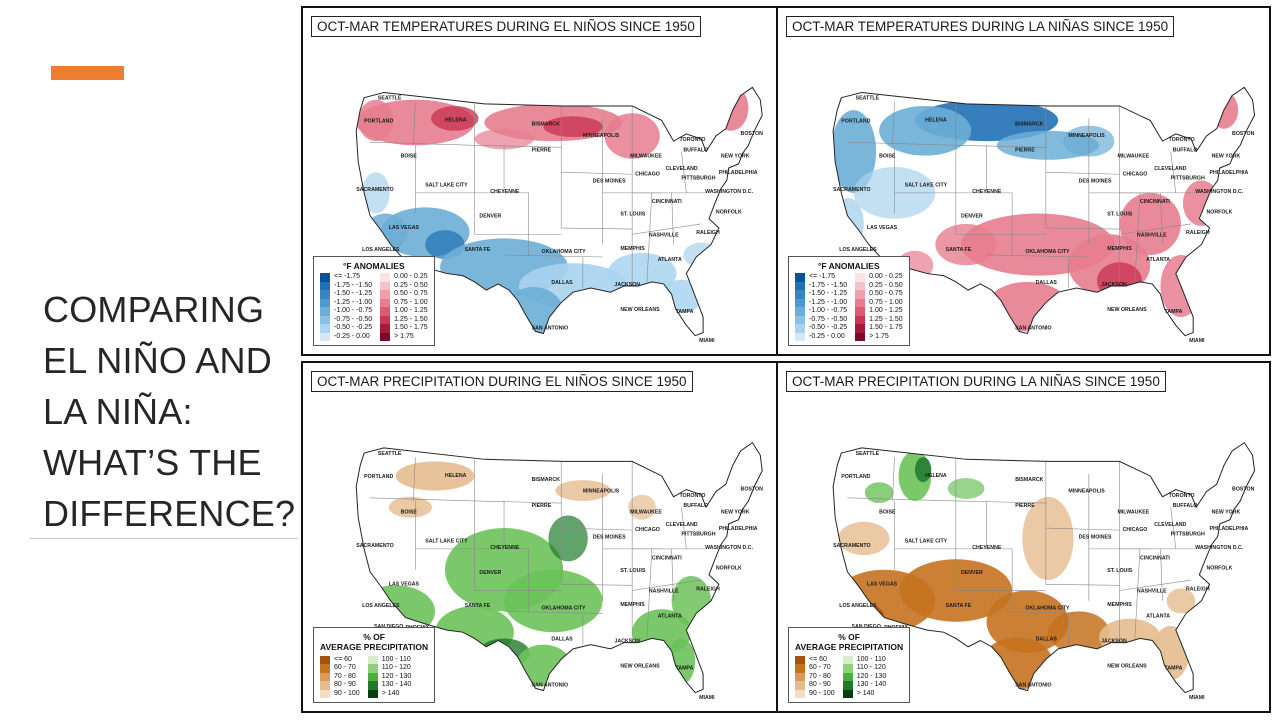  I want to click on legend-label: 0.75 - 1.00, so click(886, 302).